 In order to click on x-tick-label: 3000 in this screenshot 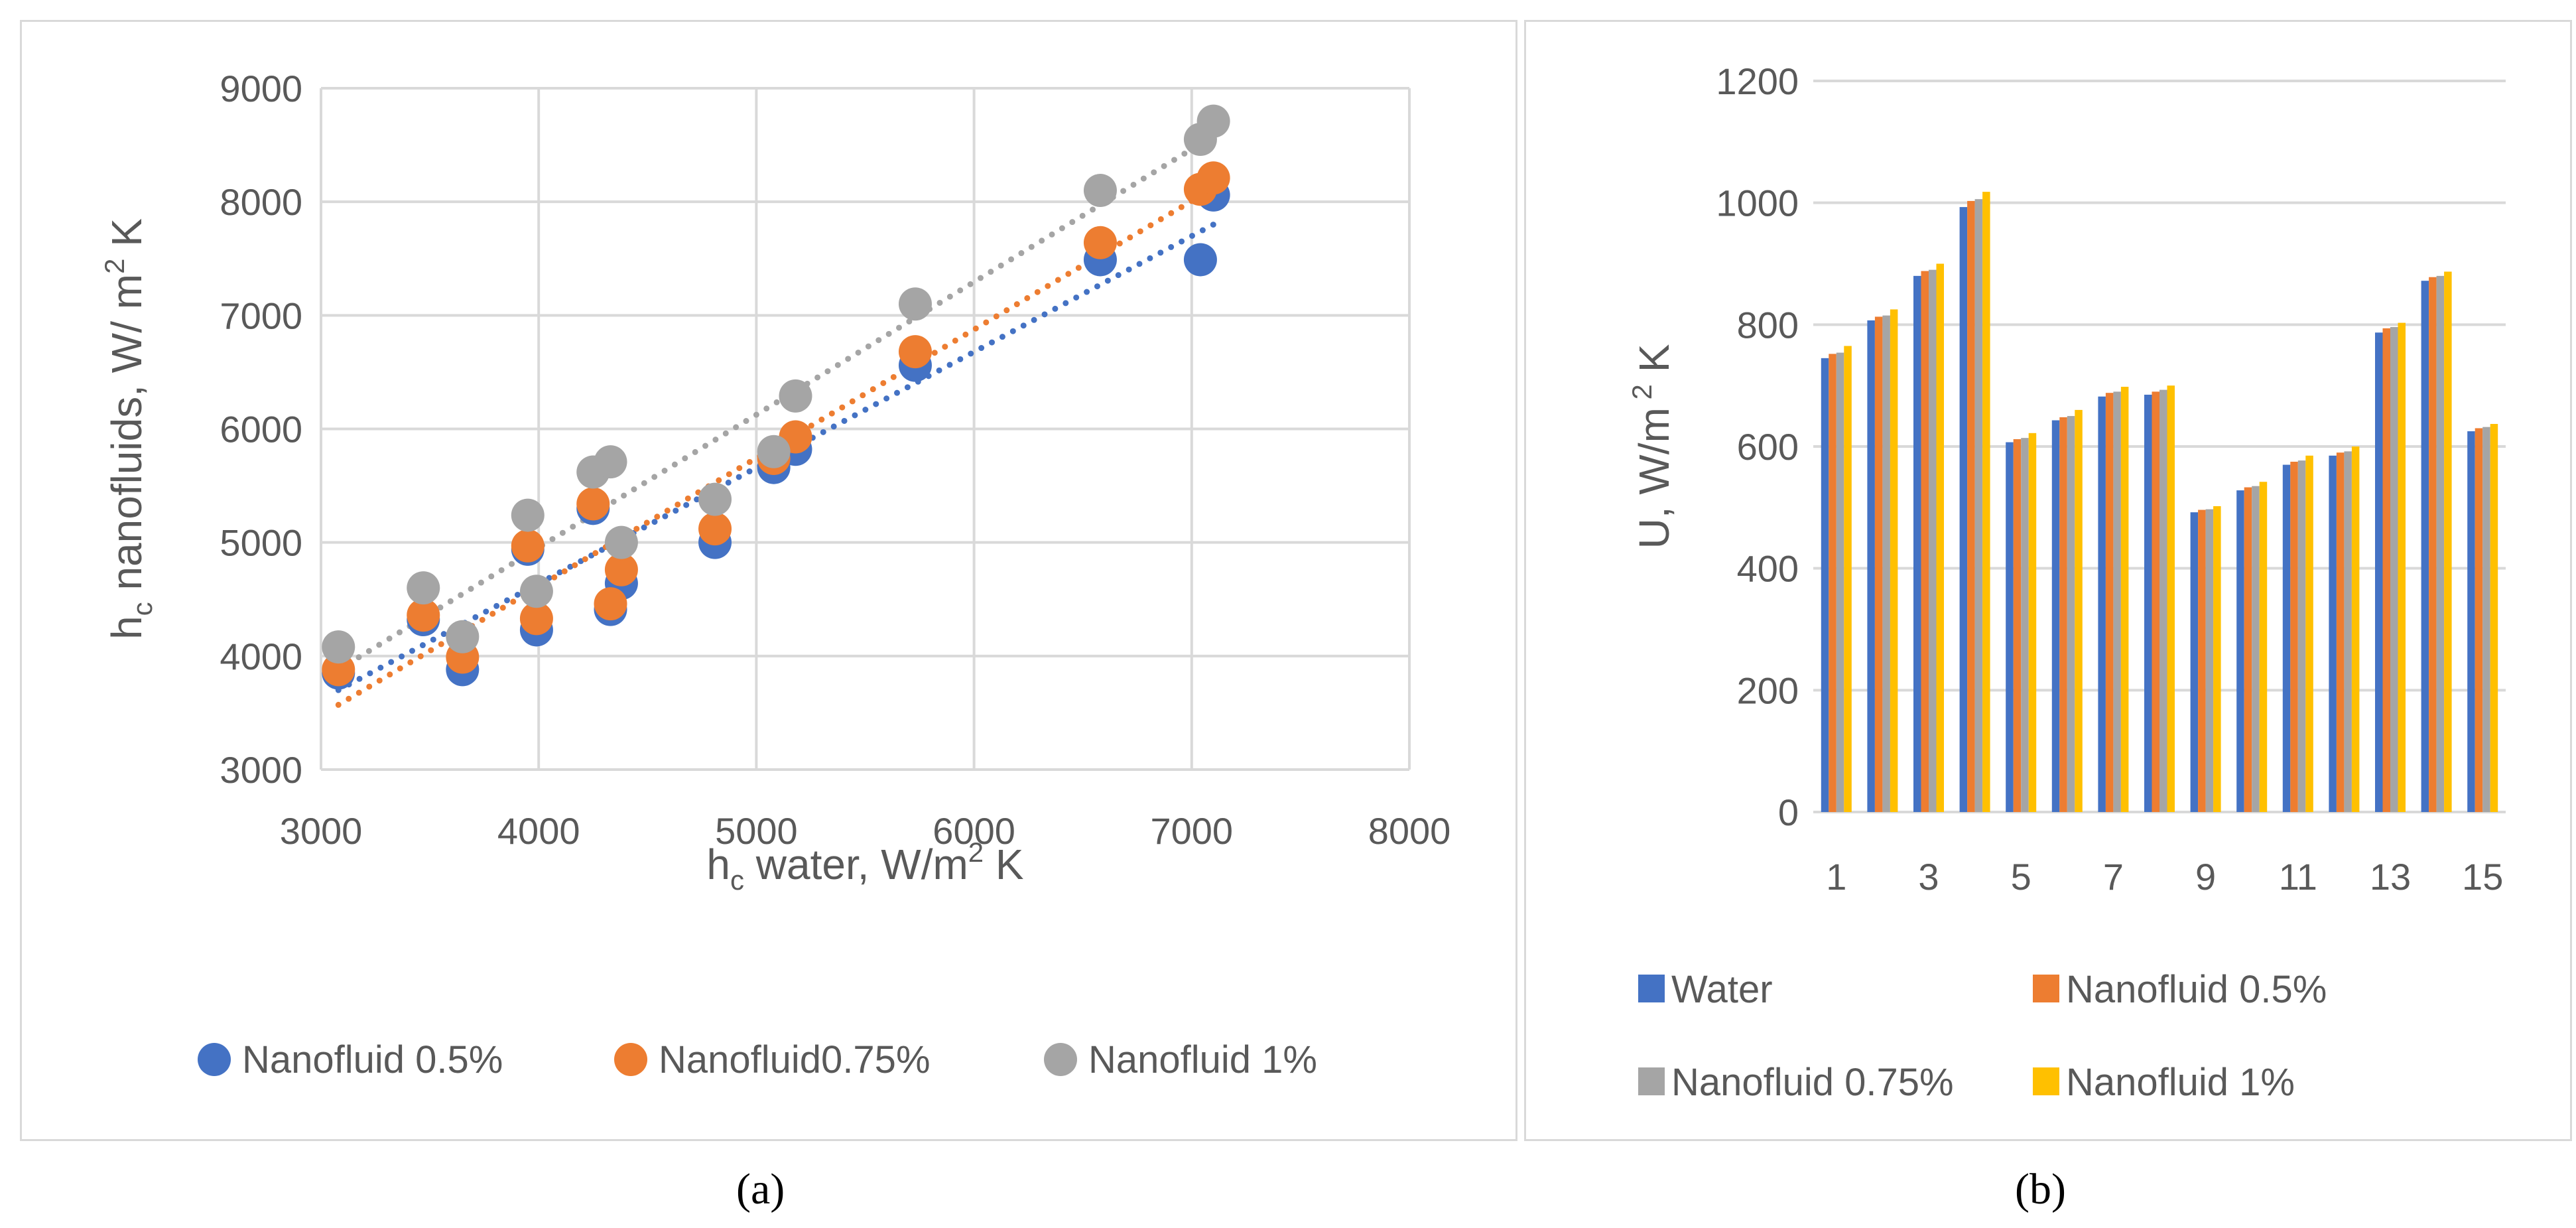, I will do `click(322, 831)`.